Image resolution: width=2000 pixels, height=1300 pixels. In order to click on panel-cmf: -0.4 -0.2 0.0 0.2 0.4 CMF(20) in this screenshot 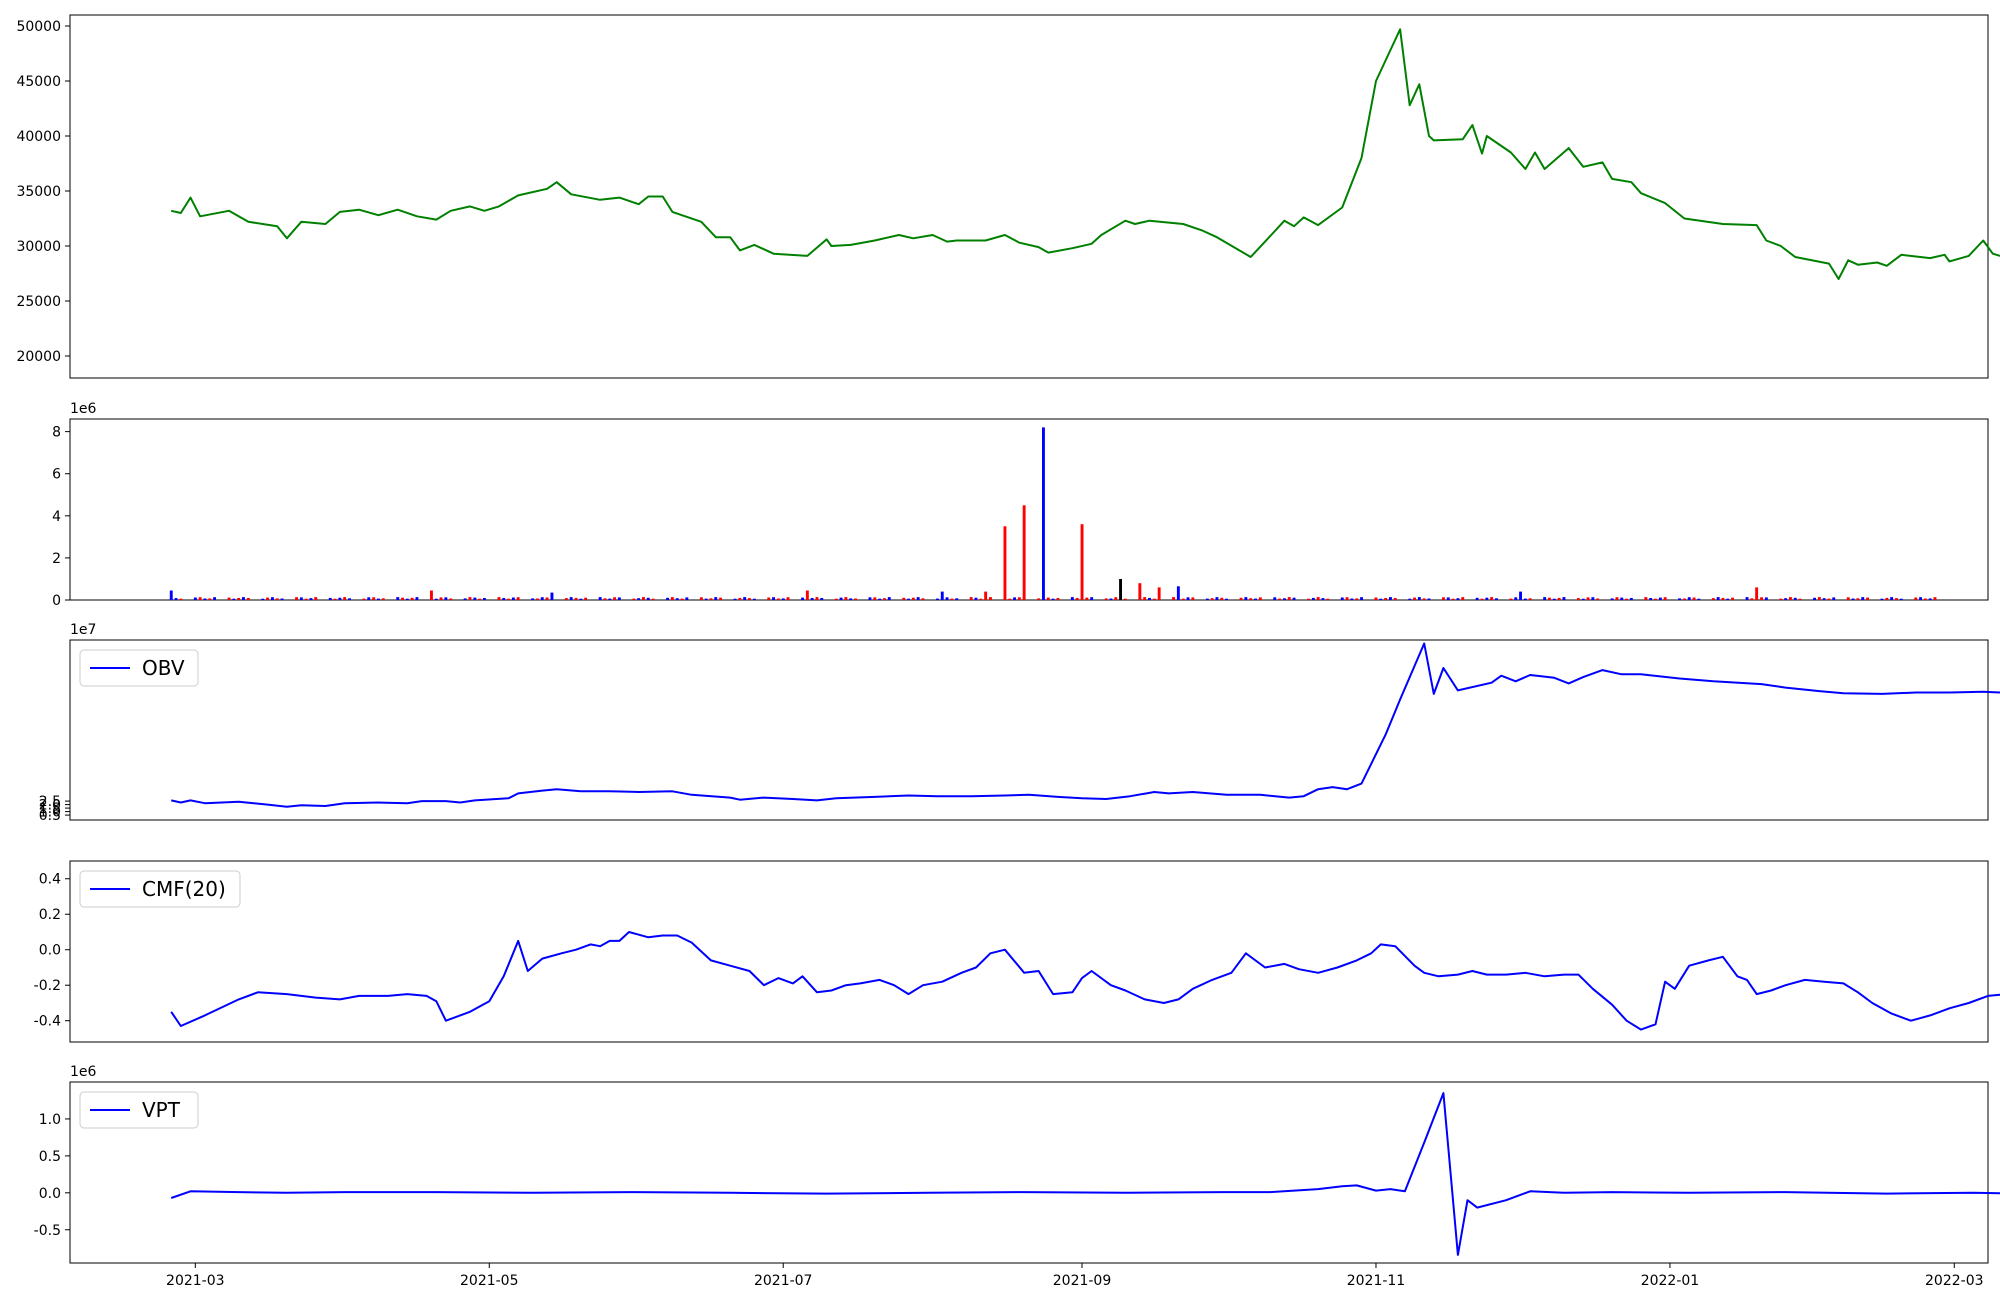, I will do `click(1017, 951)`.